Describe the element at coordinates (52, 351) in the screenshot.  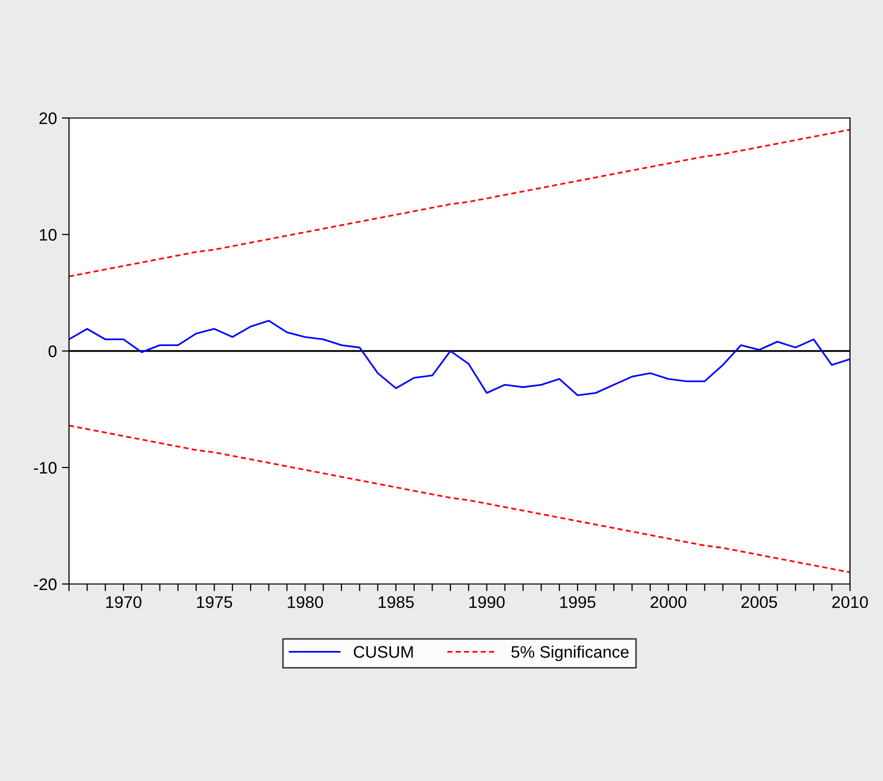
I see `y-tick-label: 0` at that location.